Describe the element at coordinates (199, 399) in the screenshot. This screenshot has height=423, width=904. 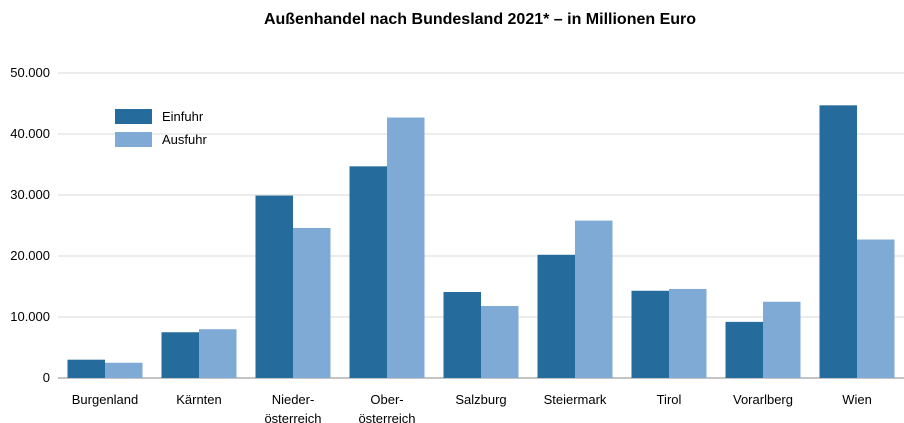
I see `category-label: Kärnten` at that location.